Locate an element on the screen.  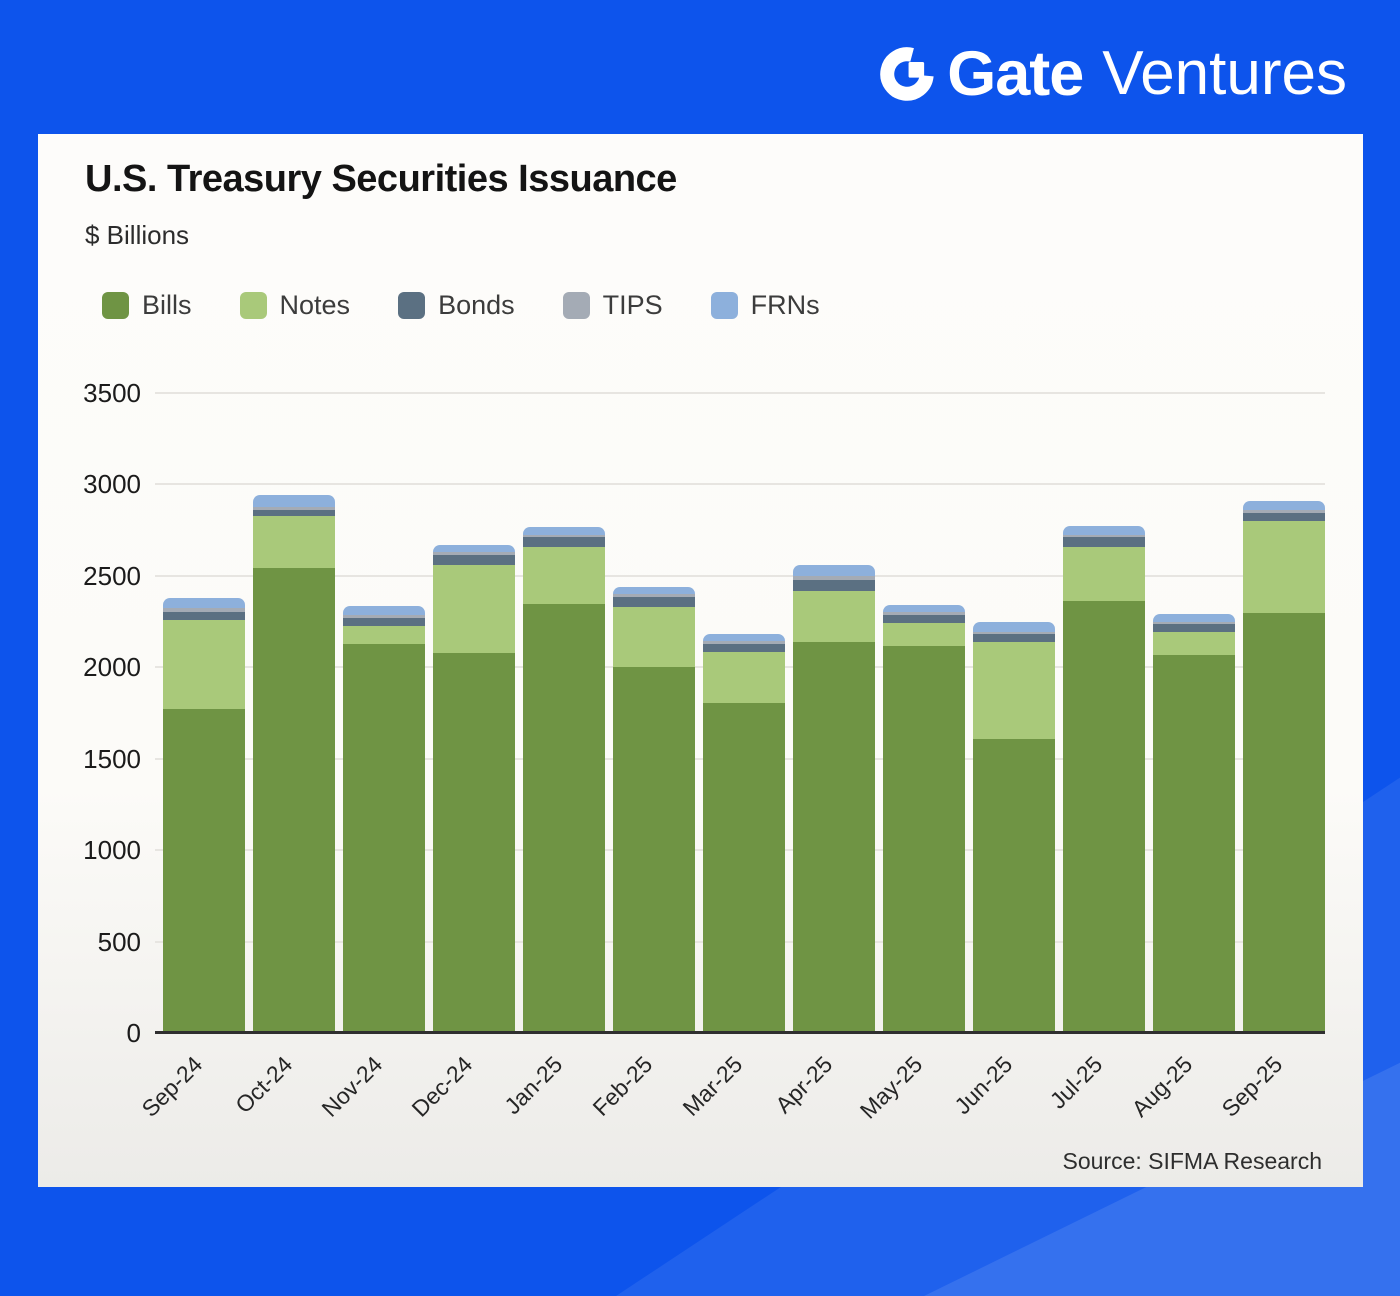
x-axis-label: Apr-25 is located at coordinates (804, 1085).